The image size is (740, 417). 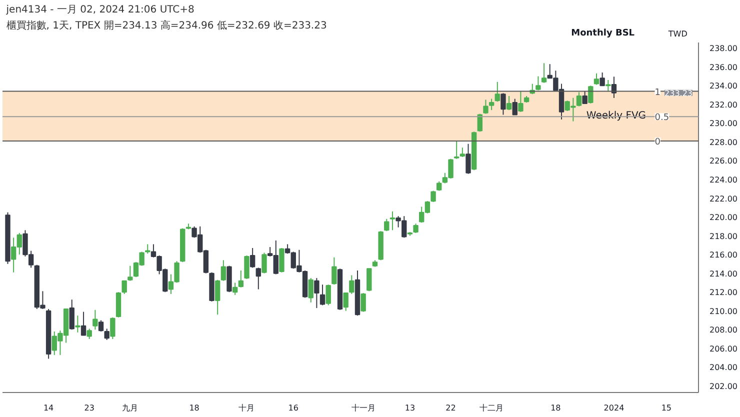 I want to click on x-tick-label: 九月, so click(x=130, y=408).